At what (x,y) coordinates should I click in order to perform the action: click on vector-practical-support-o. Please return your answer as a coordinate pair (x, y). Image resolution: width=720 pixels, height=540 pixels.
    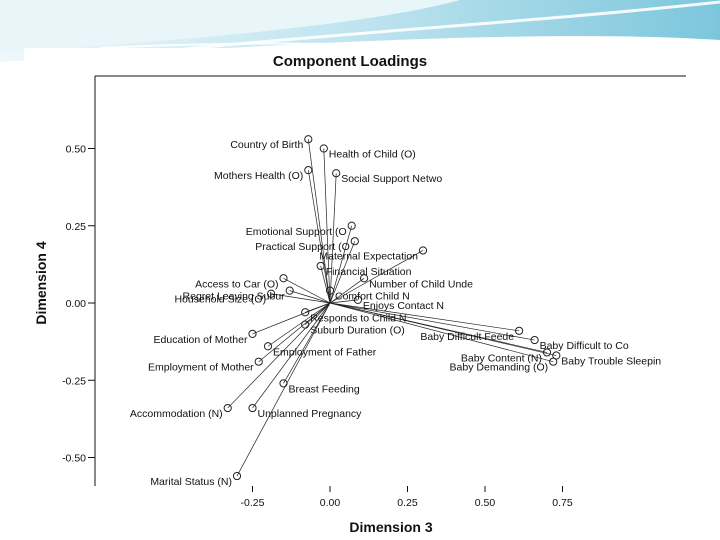
    Looking at the image, I should click on (342, 272).